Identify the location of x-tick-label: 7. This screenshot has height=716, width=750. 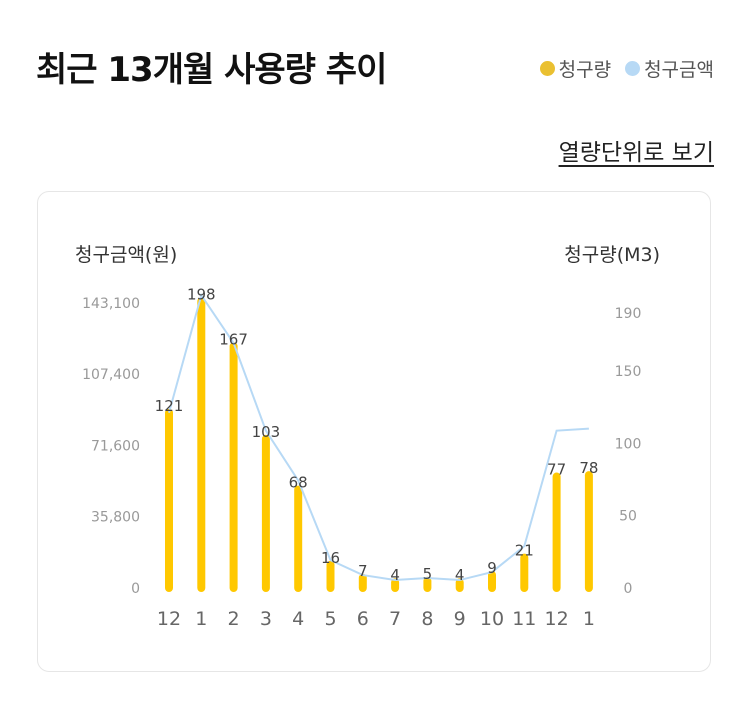
(395, 619).